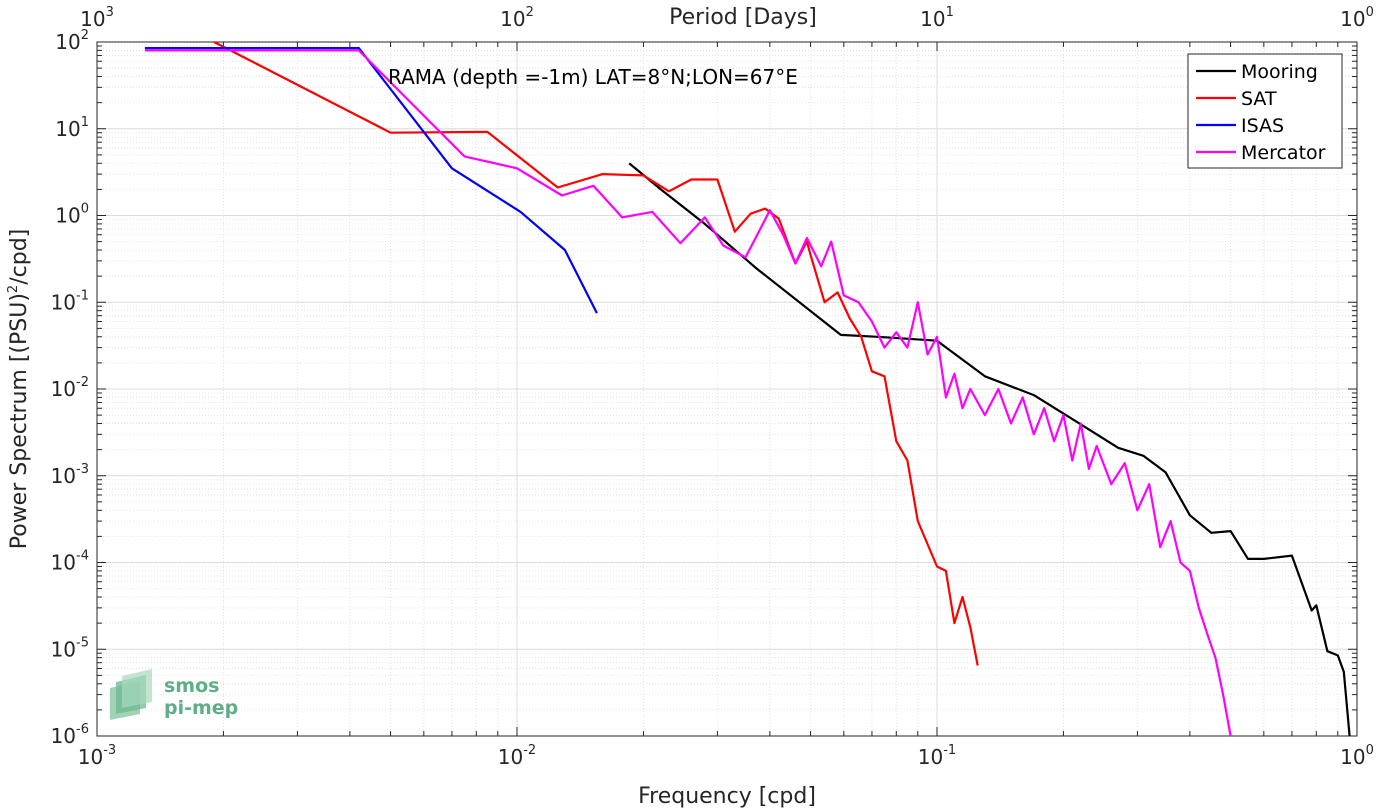  I want to click on legend-box, so click(1265, 111).